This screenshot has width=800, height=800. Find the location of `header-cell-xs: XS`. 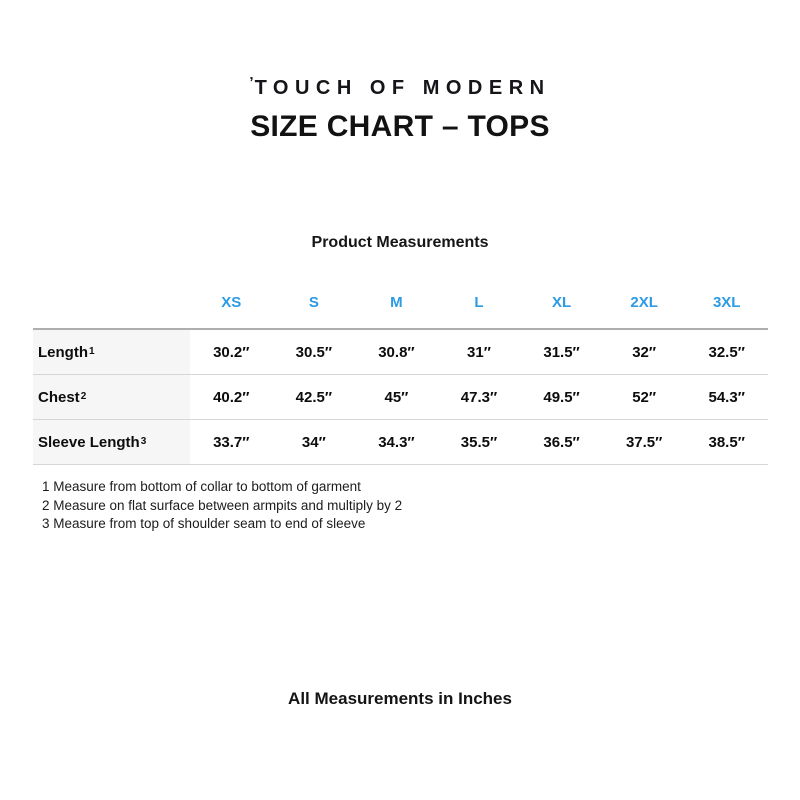

header-cell-xs: XS is located at coordinates (231, 302).